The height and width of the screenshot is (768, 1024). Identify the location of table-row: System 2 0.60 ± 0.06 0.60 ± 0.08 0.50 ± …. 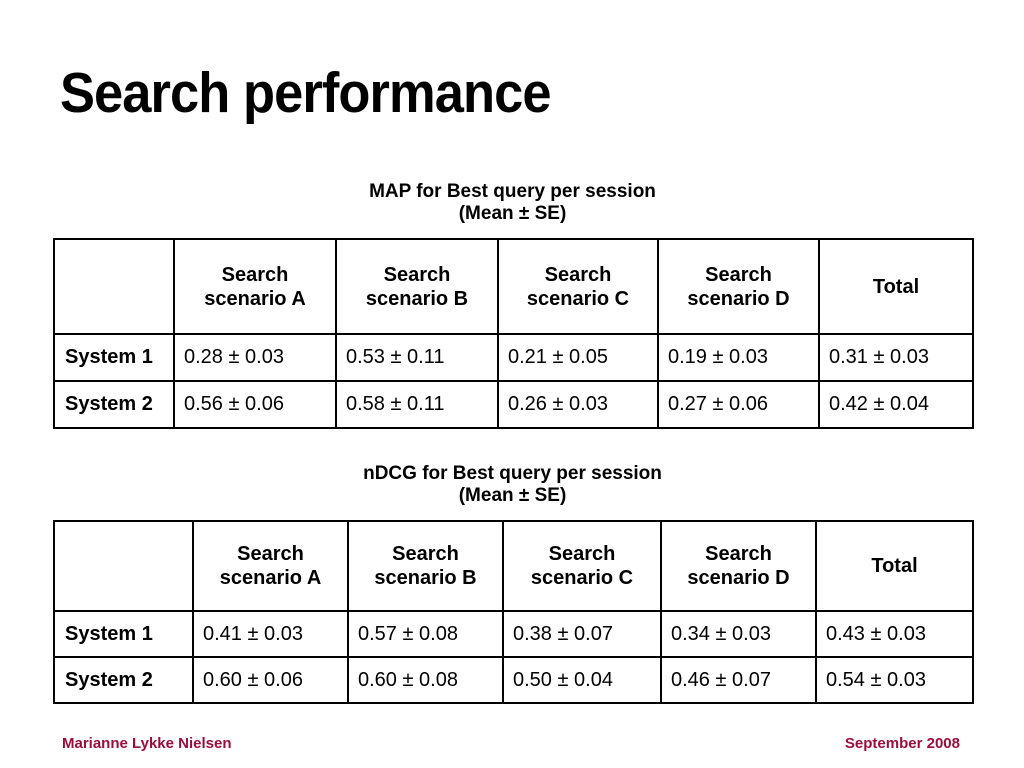
(513, 680).